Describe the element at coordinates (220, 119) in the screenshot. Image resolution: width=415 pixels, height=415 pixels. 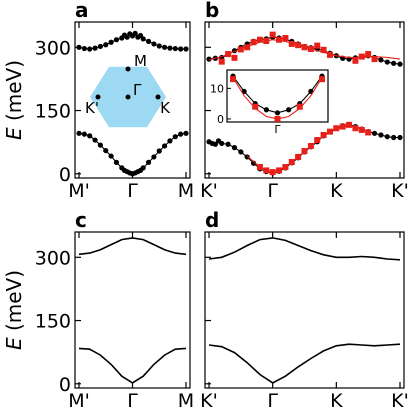
I see `inset-ytick-label-0: 0` at that location.